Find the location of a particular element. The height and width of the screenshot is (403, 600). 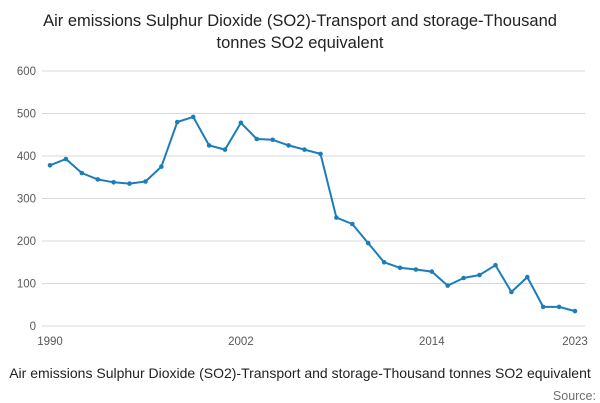

x-tick-label: 1990 is located at coordinates (50, 342).